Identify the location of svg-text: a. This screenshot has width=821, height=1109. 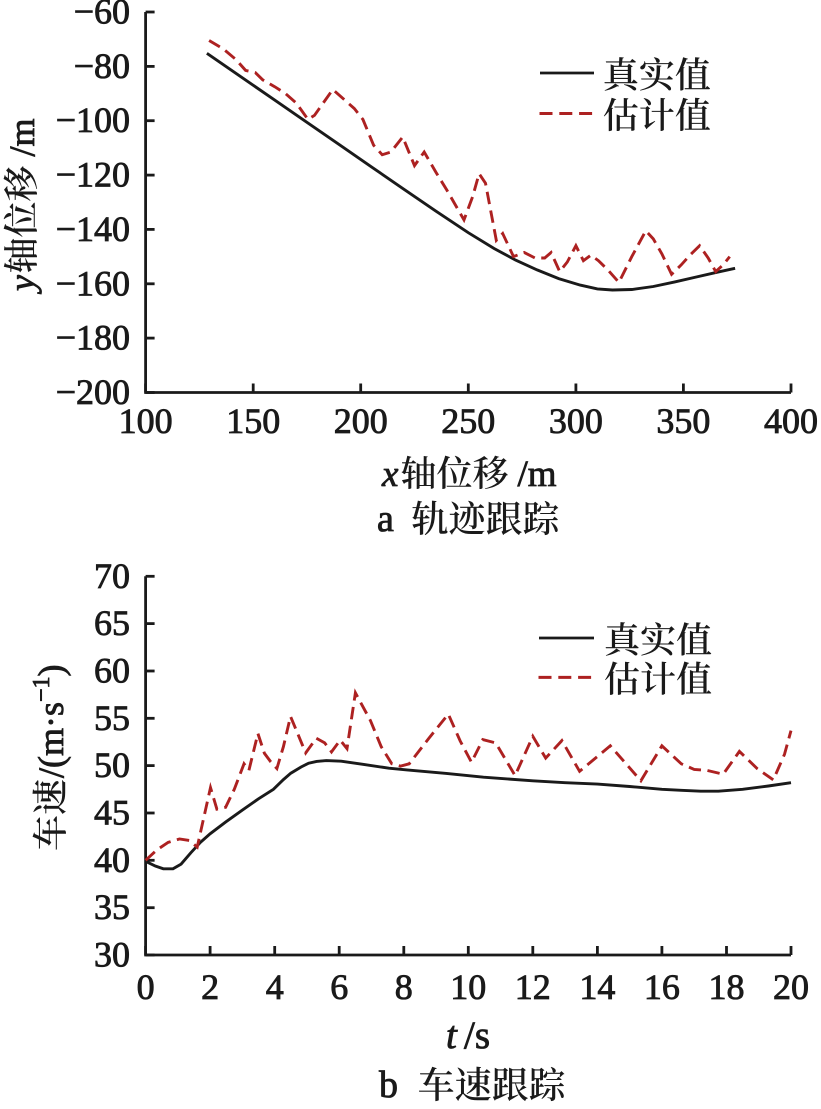
(385, 519).